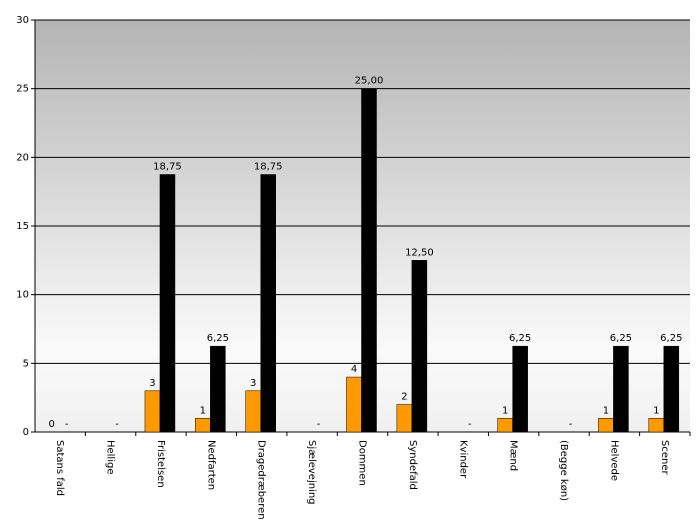  I want to click on x-tick-label: Dragedræberen, so click(261, 480).